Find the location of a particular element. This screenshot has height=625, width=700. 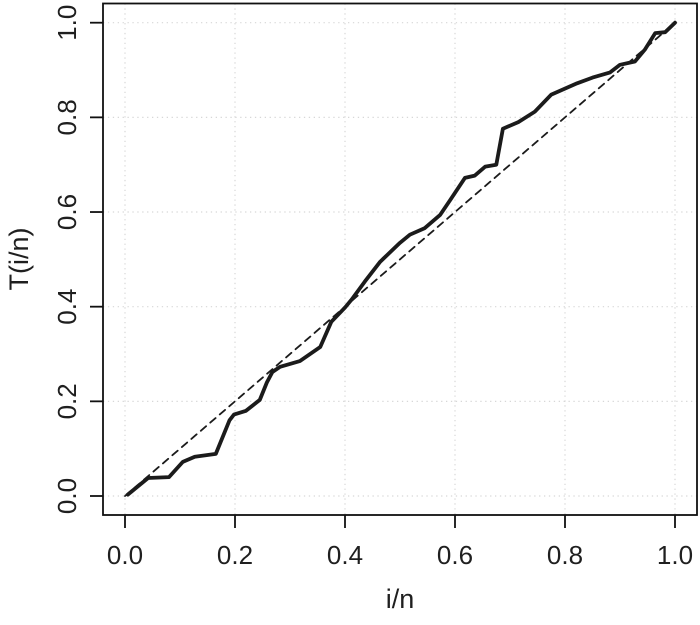

y-axis-title: T(i/n) is located at coordinates (19, 259).